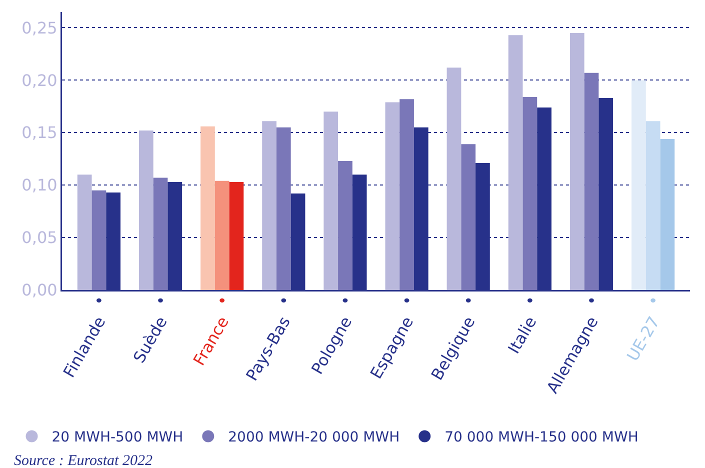 This screenshot has height=468, width=705. What do you see at coordinates (40, 80) in the screenshot?
I see `y-tick-label: 0,20` at bounding box center [40, 80].